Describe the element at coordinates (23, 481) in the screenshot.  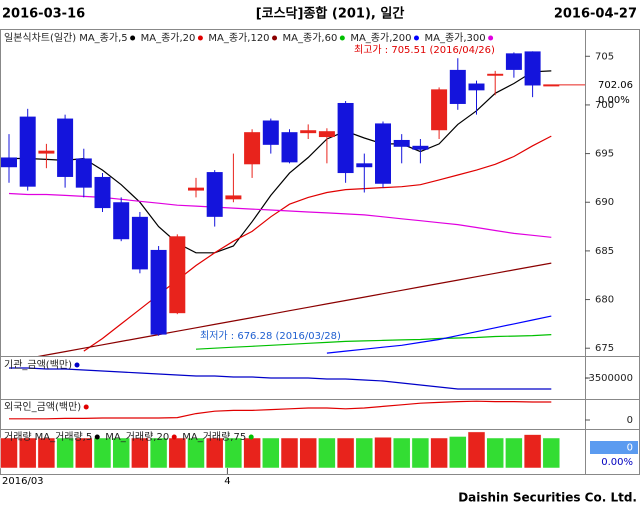
I see `x-month-label: 2016/03` at that location.